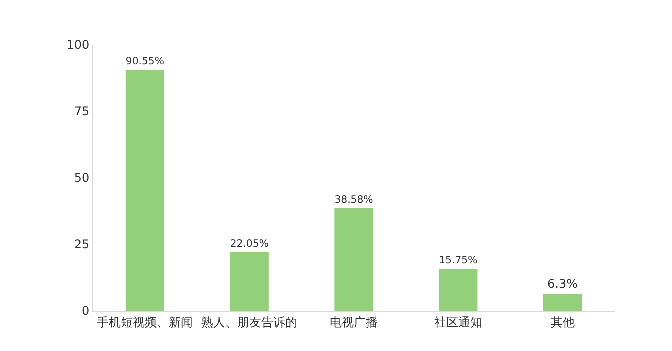  I want to click on data-label: 38.58%, so click(354, 200).